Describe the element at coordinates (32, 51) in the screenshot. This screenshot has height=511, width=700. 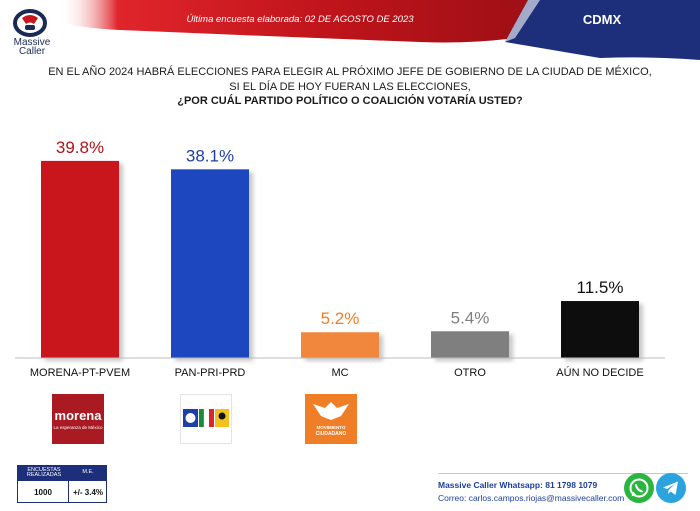
I see `brand-line-2: Caller` at that location.